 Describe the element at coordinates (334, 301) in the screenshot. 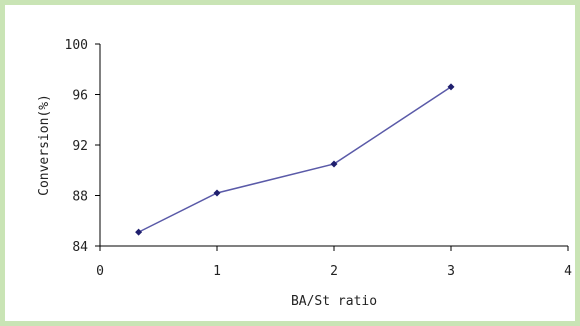

I see `x-axis-label: BA/St ratio` at that location.